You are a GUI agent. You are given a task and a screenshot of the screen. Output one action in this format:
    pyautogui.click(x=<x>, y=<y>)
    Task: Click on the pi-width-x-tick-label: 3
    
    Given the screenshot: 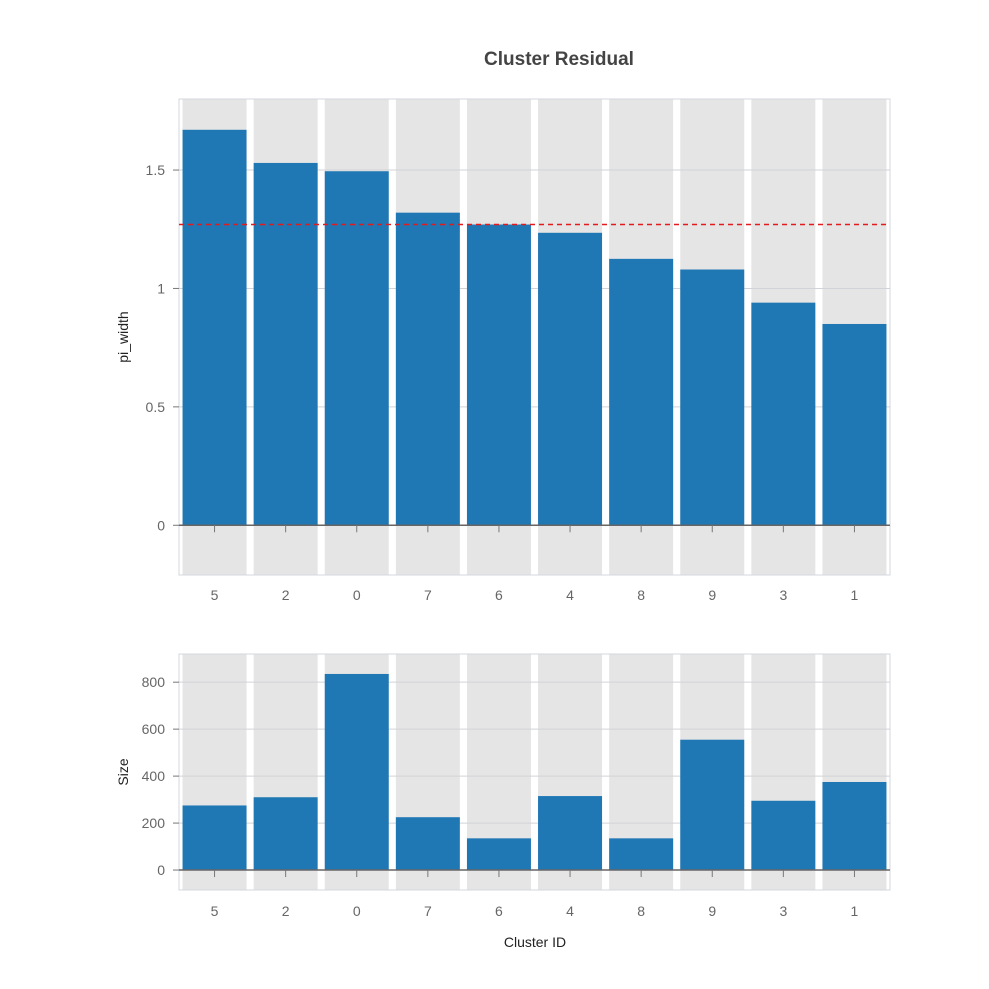 What is the action you would take?
    pyautogui.click(x=783, y=595)
    